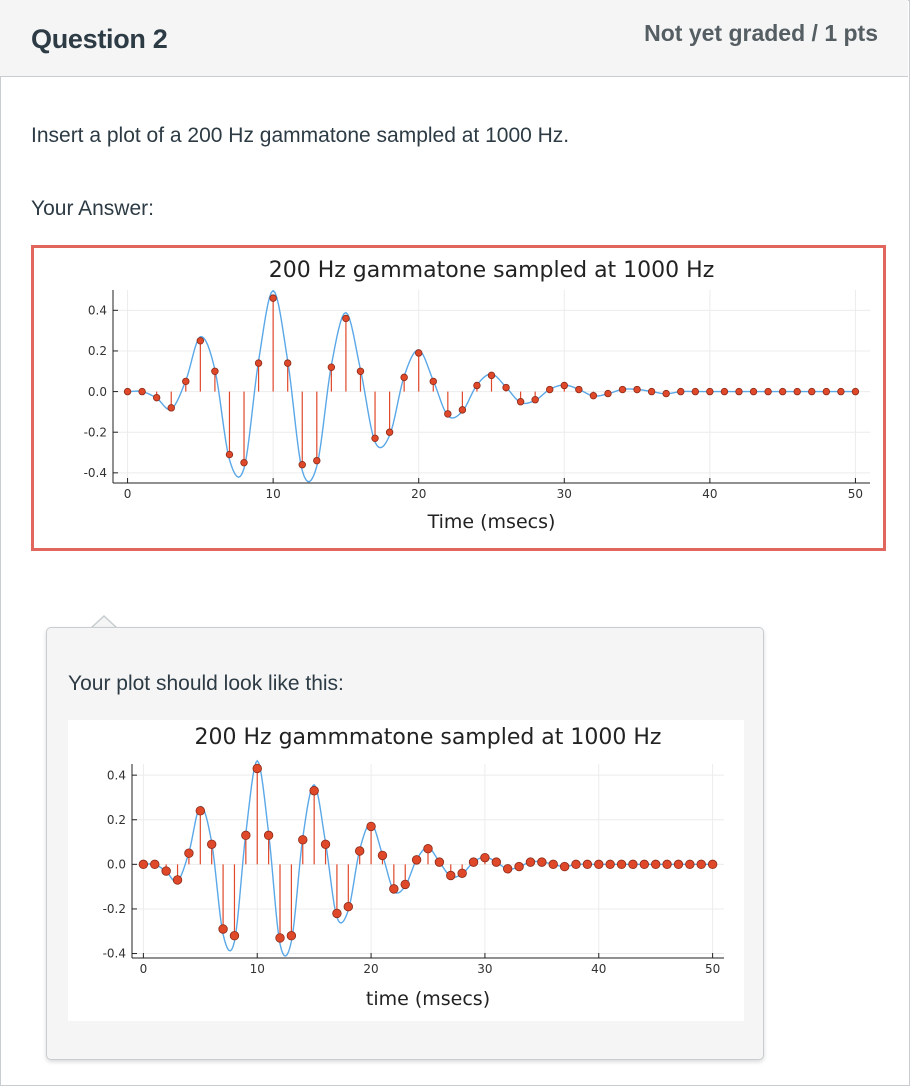  Describe the element at coordinates (104, 623) in the screenshot. I see `popover-pointer-inner` at that location.